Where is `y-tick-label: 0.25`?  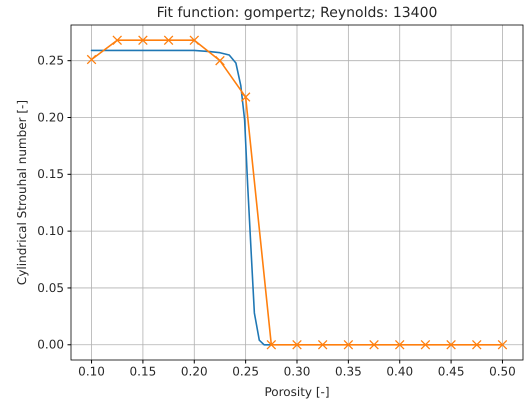 y-tick-label: 0.25 is located at coordinates (50, 61).